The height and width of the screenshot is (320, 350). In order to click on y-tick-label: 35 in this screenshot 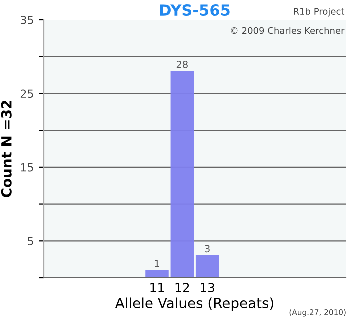, I will do `click(27, 20)`.